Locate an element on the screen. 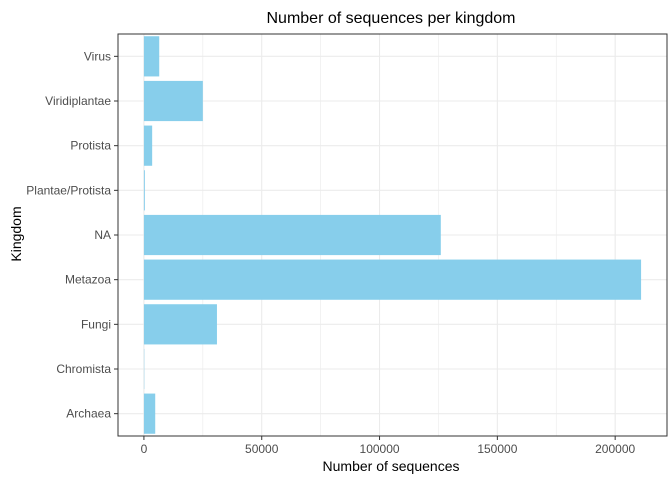  bar-viridiplantae is located at coordinates (173, 101).